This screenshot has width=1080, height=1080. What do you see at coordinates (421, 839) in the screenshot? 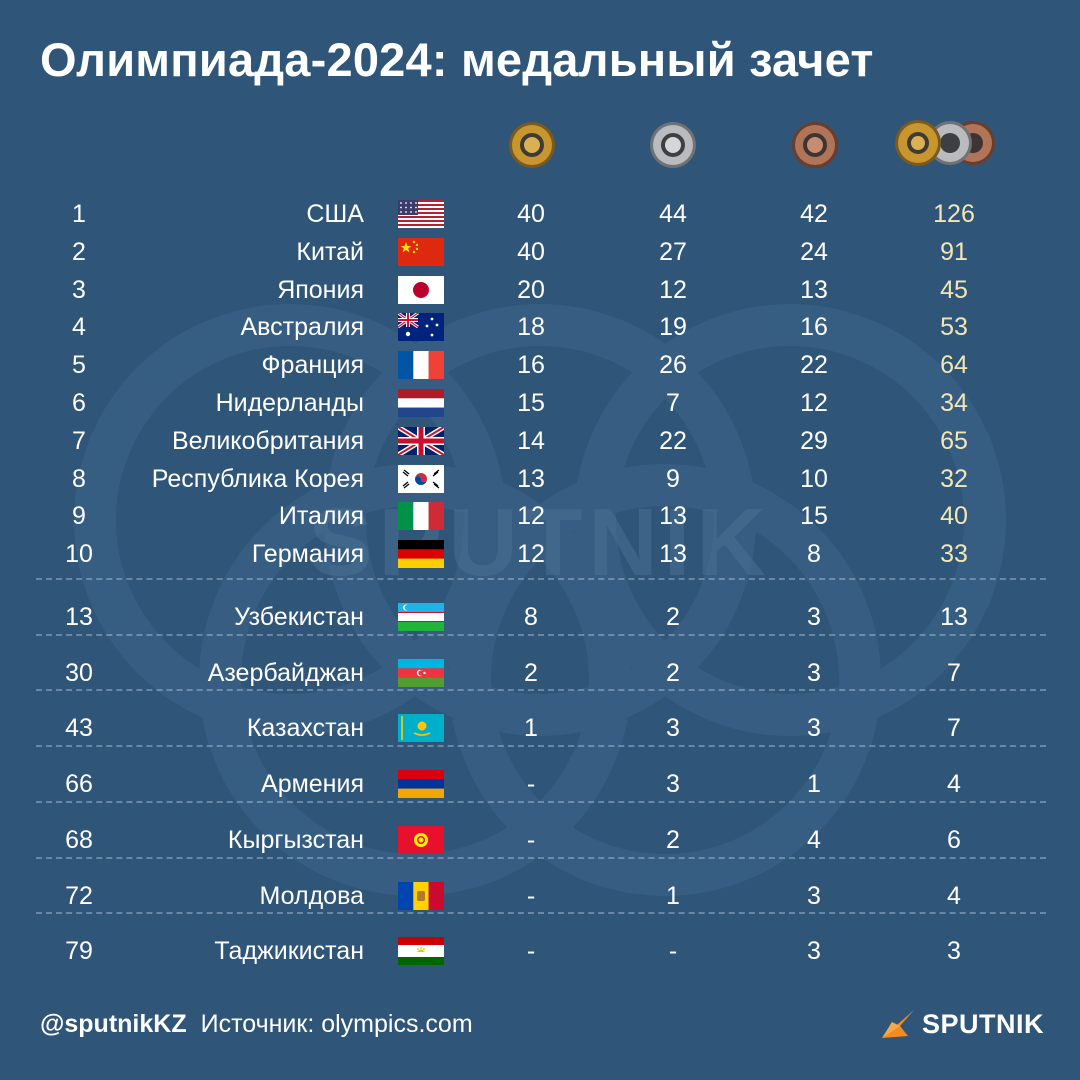
I see `kyrgyzstan-flag-icon` at bounding box center [421, 839].